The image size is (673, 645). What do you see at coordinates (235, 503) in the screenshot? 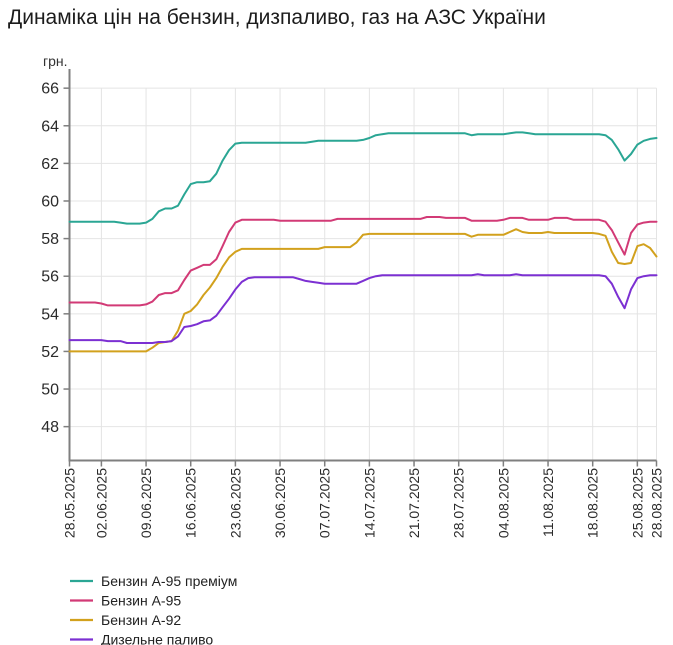
I see `x-tick-label: 23.06.2025` at bounding box center [235, 503].